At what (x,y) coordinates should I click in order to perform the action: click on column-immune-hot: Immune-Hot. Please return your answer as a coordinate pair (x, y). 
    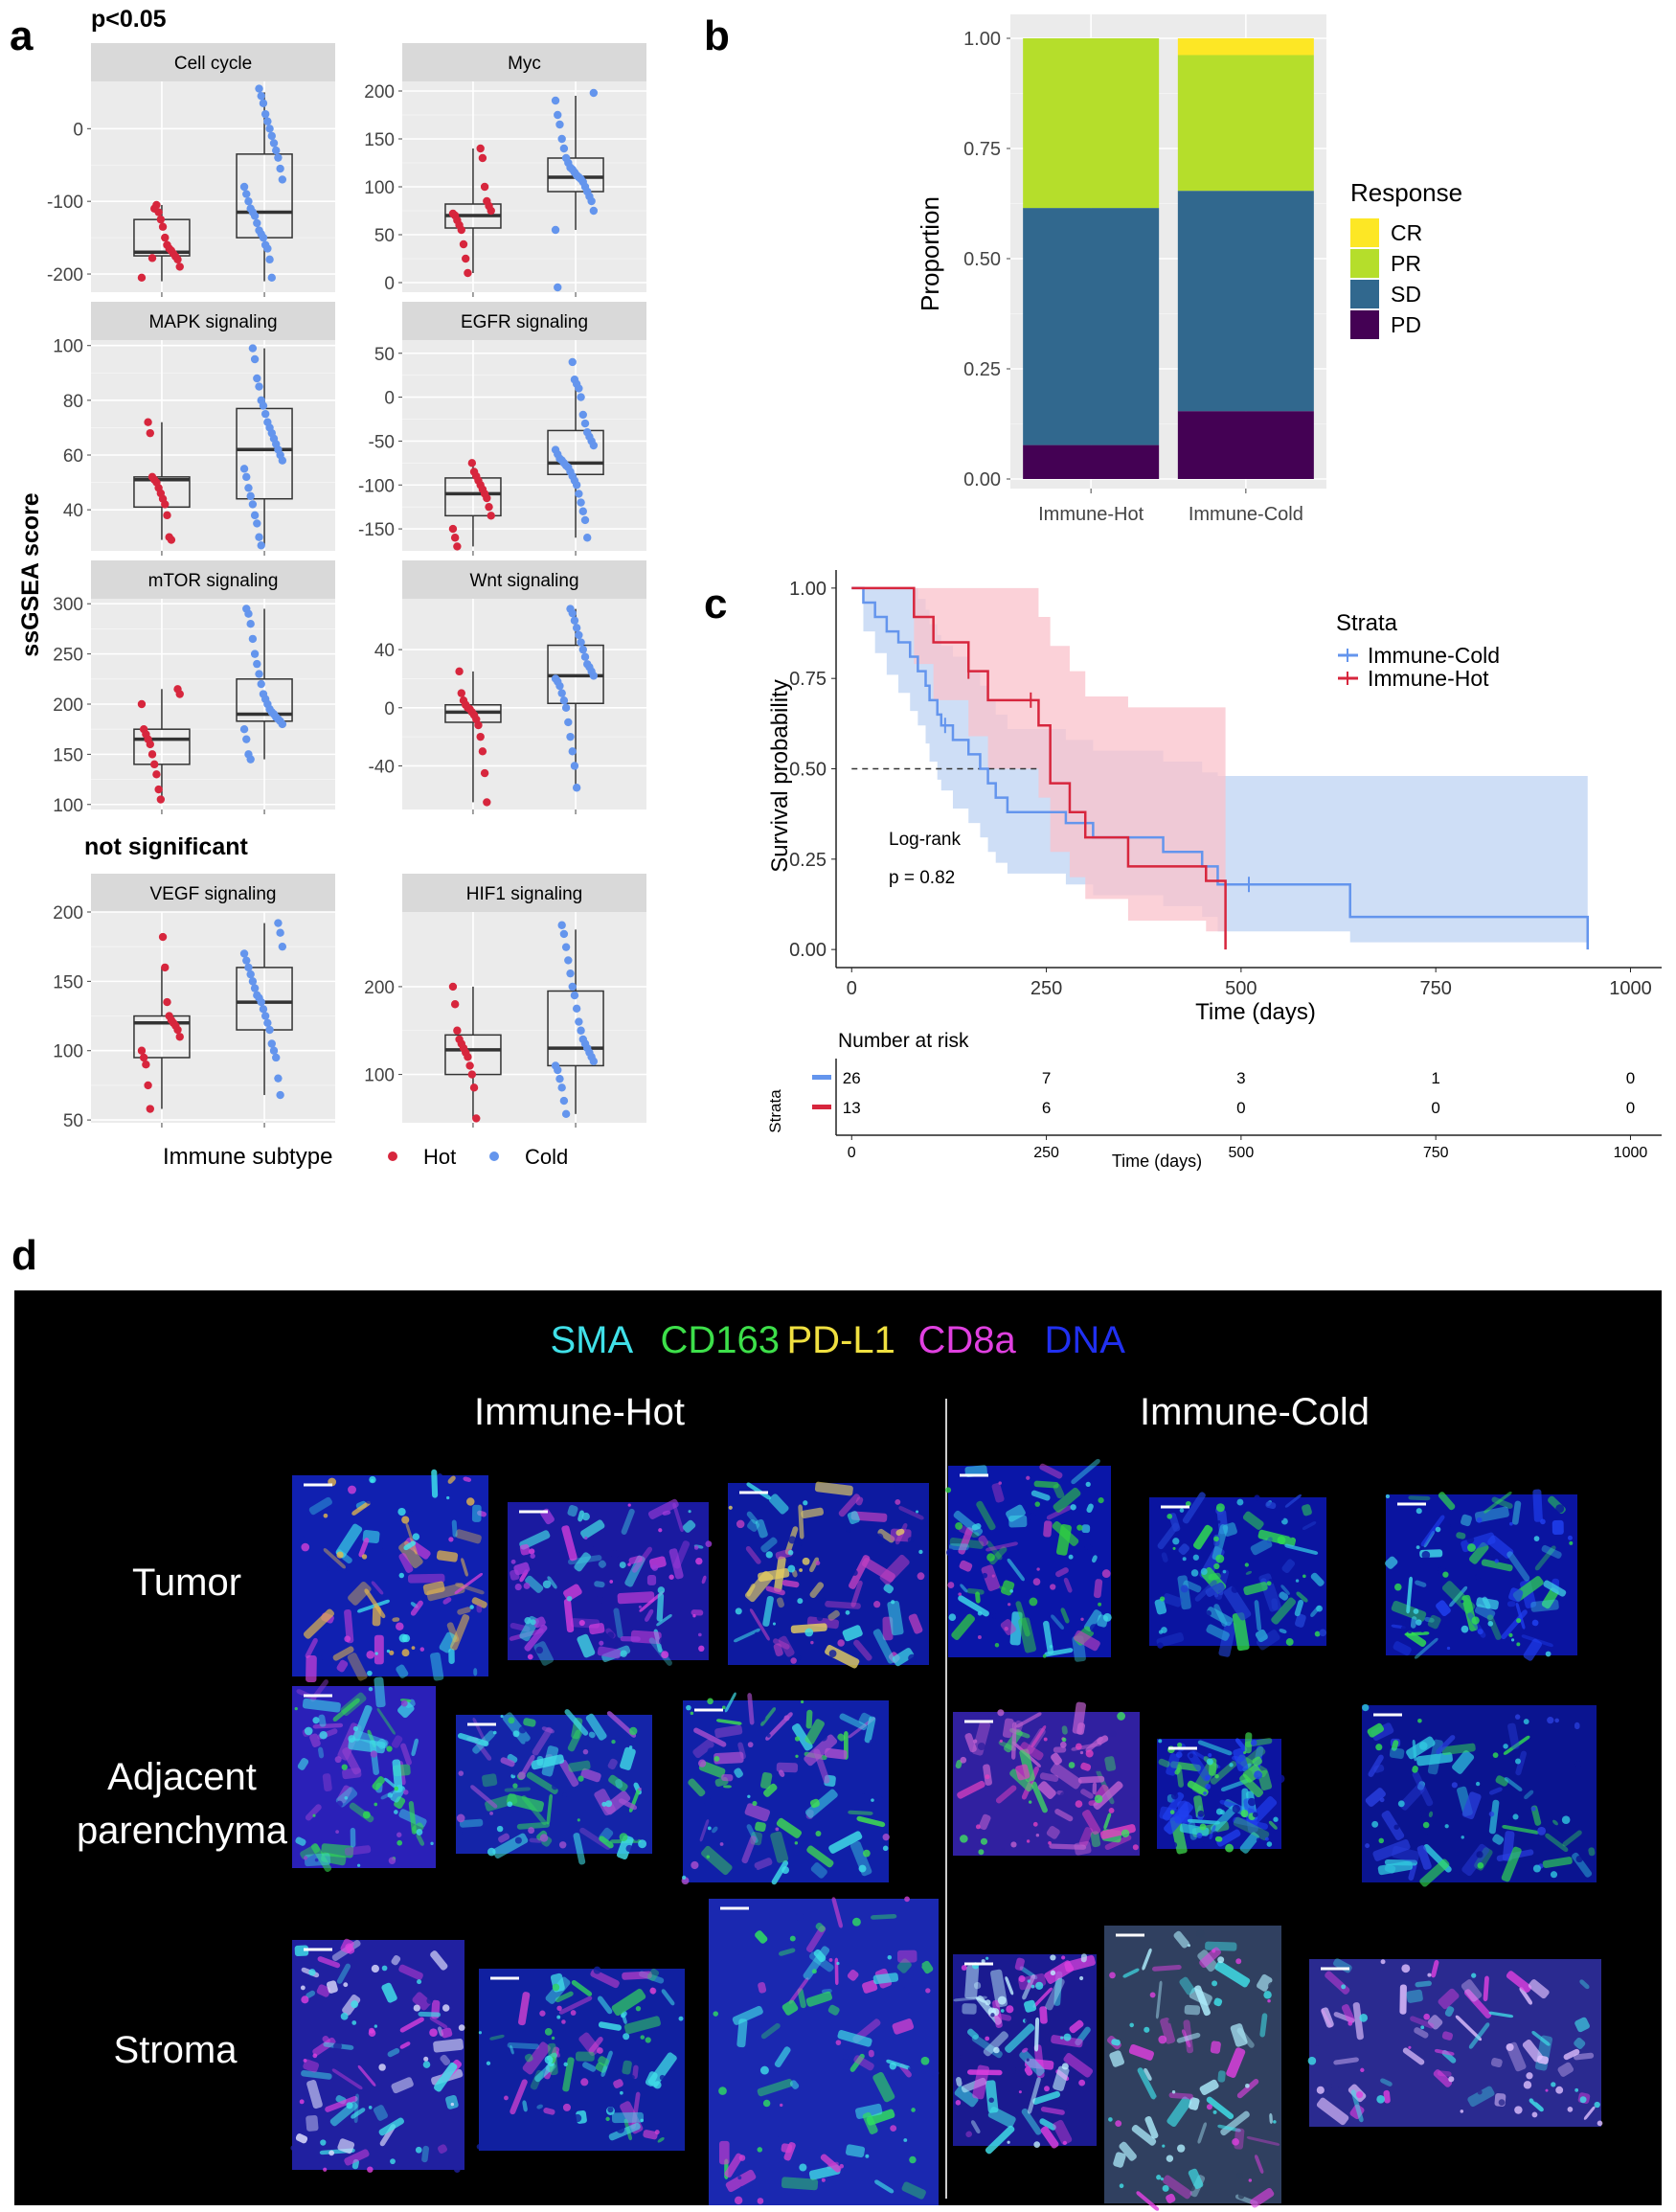
    Looking at the image, I should click on (579, 1412).